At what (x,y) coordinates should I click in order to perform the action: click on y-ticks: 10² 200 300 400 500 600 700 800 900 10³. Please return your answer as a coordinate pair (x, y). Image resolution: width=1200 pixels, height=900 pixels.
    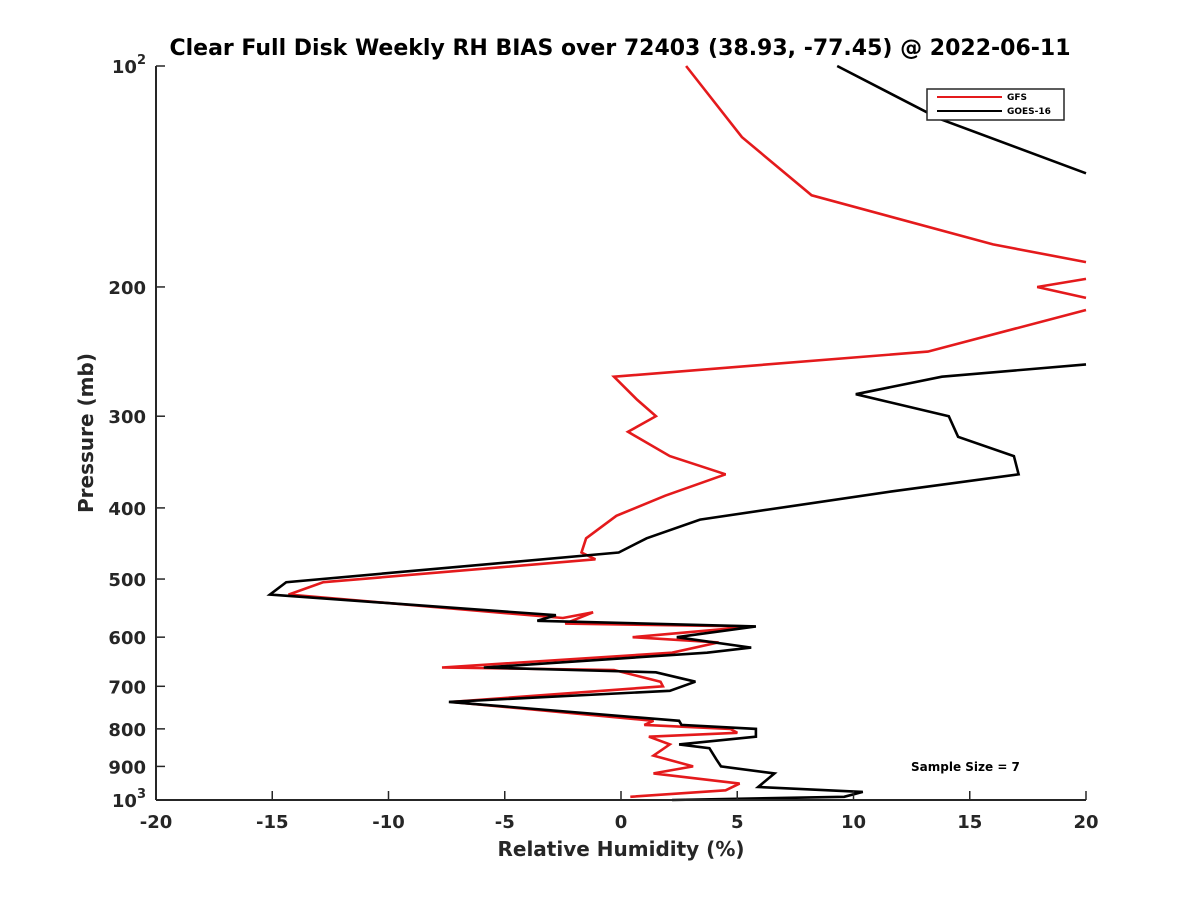
    Looking at the image, I should click on (136, 432).